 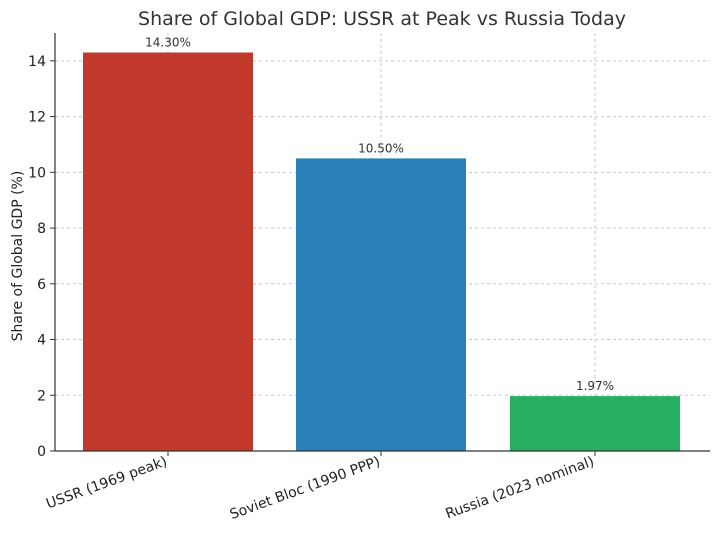 I want to click on y-tick-label: 10, so click(x=37, y=173).